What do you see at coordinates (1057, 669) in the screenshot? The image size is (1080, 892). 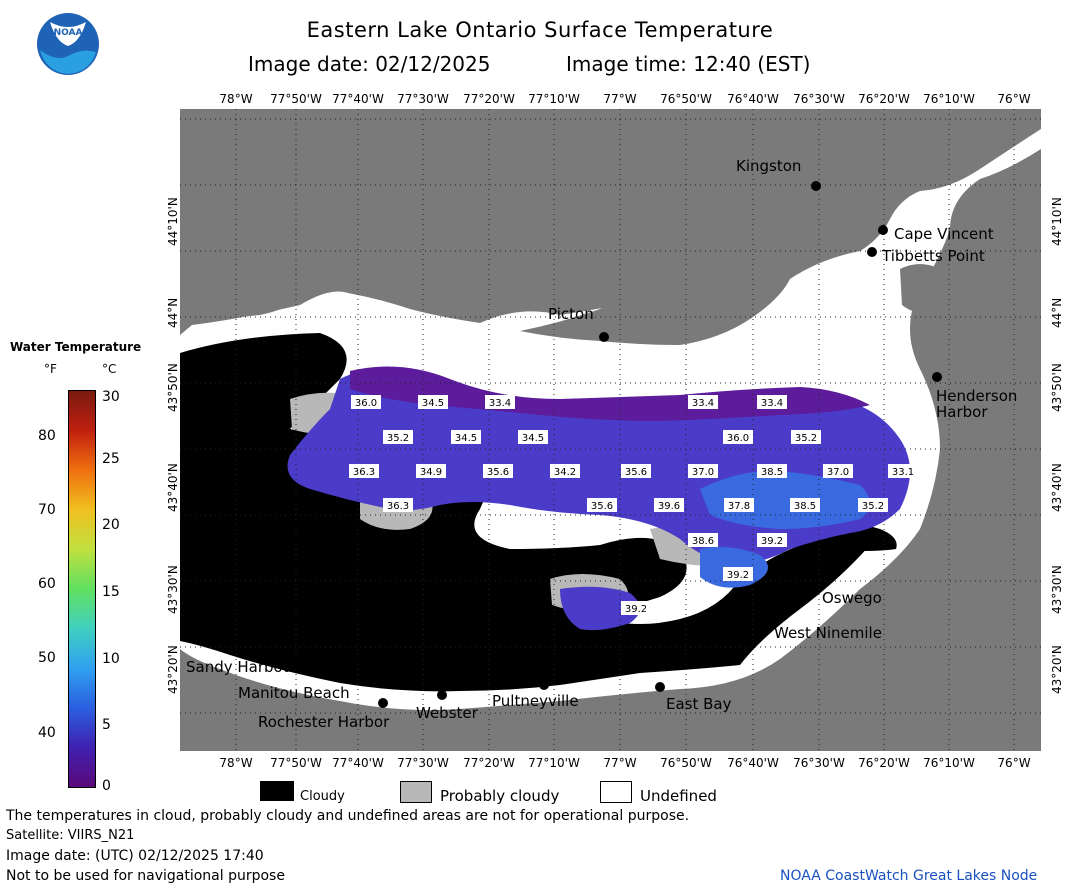 I see `latitude-label-right: 43°20'N` at bounding box center [1057, 669].